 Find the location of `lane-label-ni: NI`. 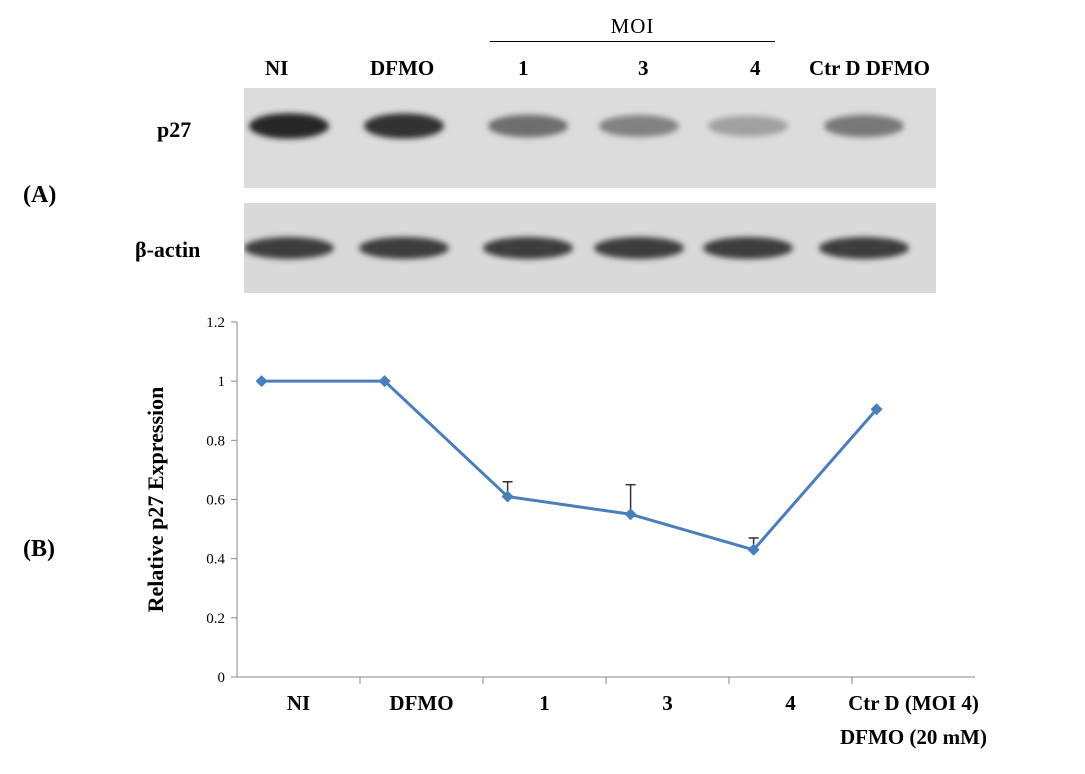

lane-label-ni: NI is located at coordinates (277, 68).